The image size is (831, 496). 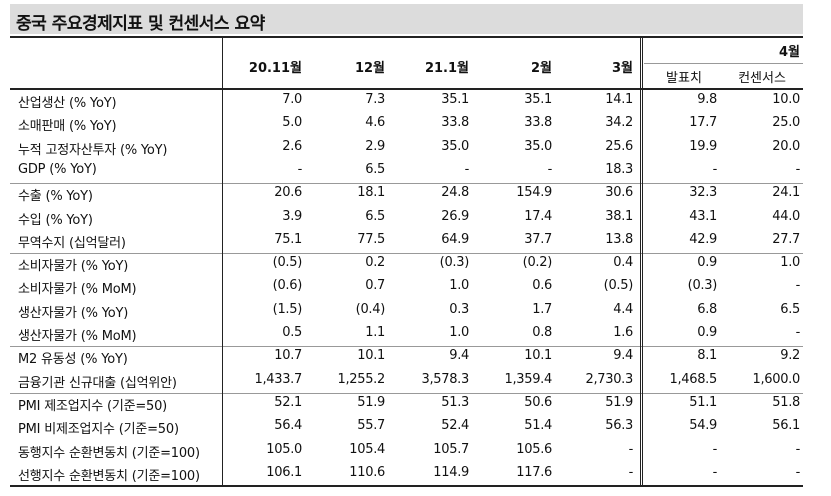 I want to click on table-cell: 33.8, so click(x=538, y=122).